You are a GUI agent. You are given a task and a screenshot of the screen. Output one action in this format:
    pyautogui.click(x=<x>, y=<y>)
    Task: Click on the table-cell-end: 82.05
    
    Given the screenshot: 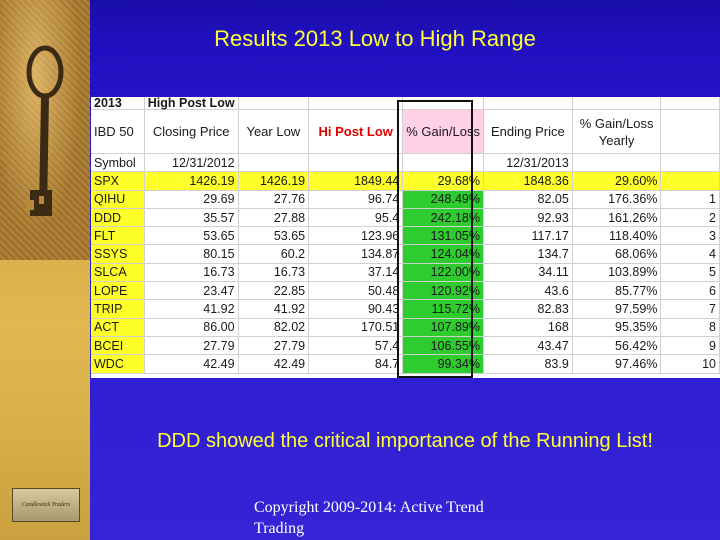 What is the action you would take?
    pyautogui.click(x=528, y=199)
    